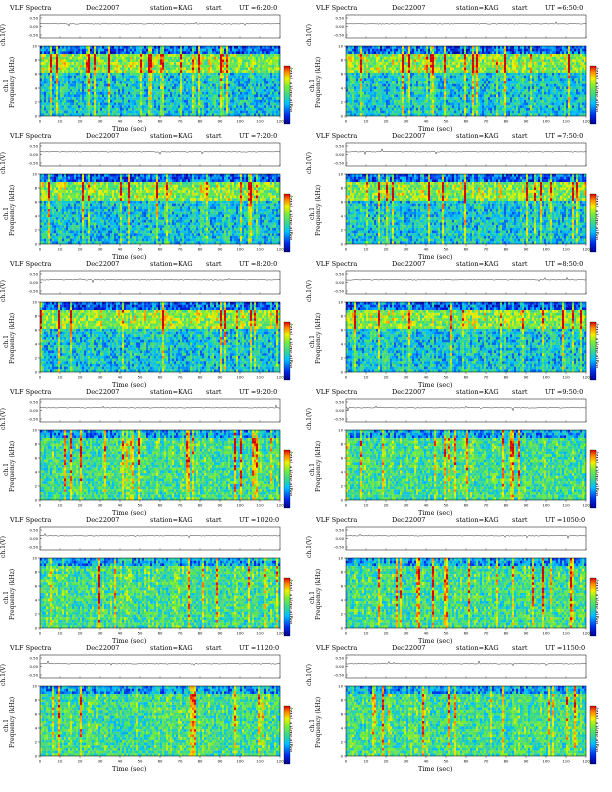 This screenshot has width=612, height=792. I want to click on waveform-frame, so click(466, 538).